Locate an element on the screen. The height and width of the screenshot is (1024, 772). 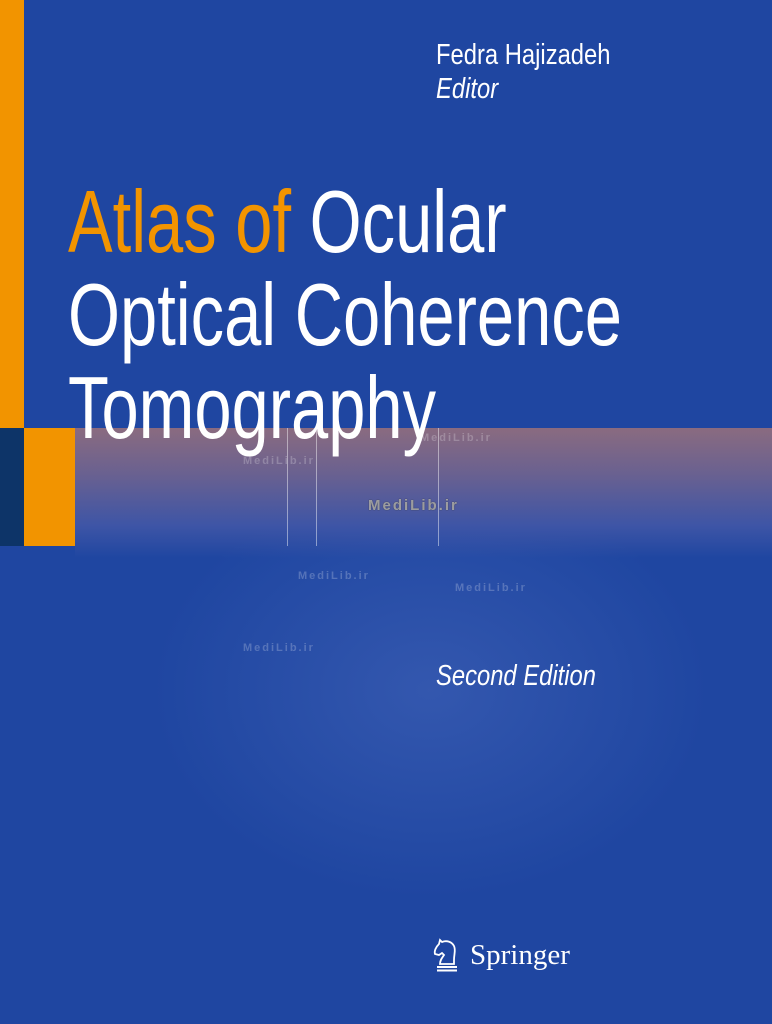
editor-block: Fedra Hajizadeh Editor is located at coordinates (523, 72).